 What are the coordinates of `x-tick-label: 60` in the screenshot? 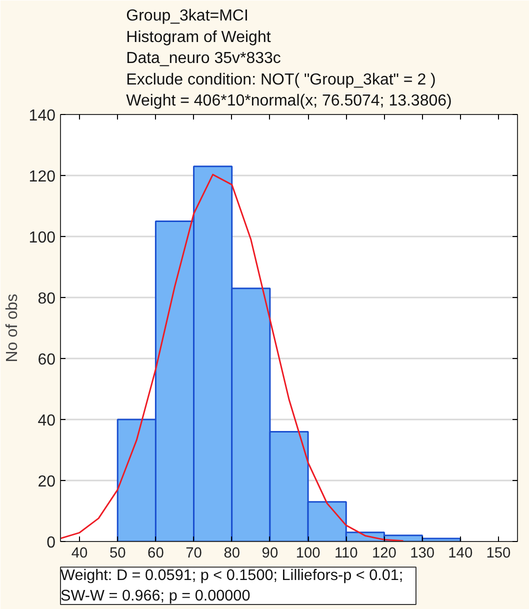 It's located at (156, 554).